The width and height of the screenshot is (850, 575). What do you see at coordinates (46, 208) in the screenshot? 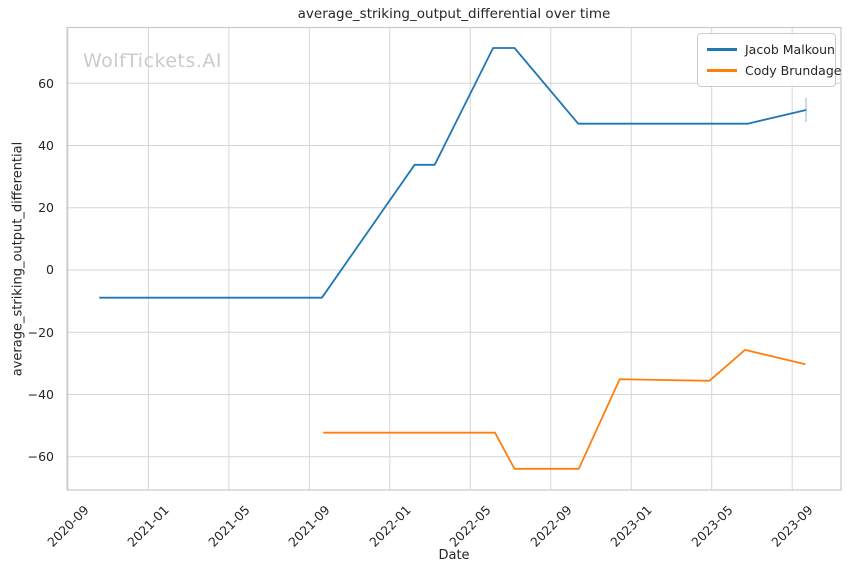
I see `y-tick-label: 20` at bounding box center [46, 208].